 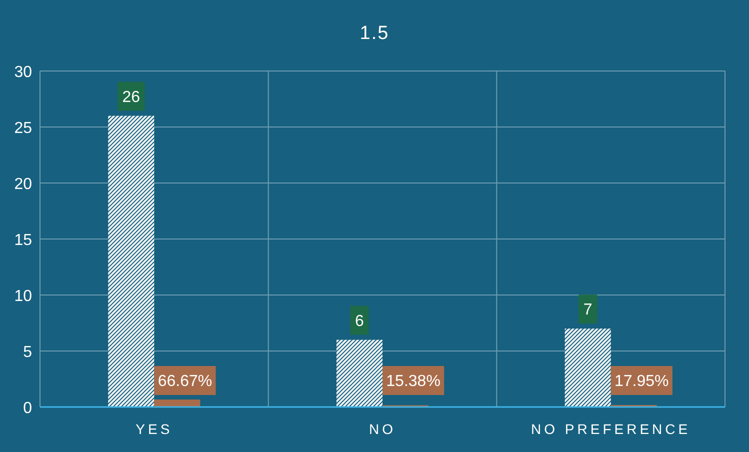 What do you see at coordinates (27, 352) in the screenshot?
I see `y-tick-label: 5` at bounding box center [27, 352].